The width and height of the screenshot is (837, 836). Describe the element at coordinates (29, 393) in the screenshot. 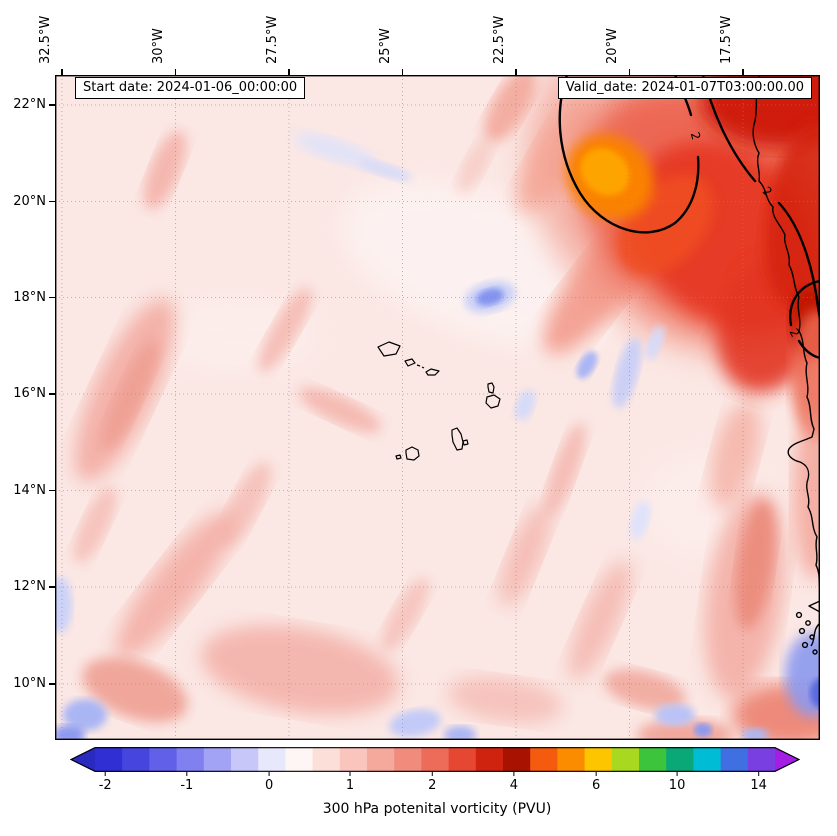

I see `y-tick-label: 16°N` at that location.